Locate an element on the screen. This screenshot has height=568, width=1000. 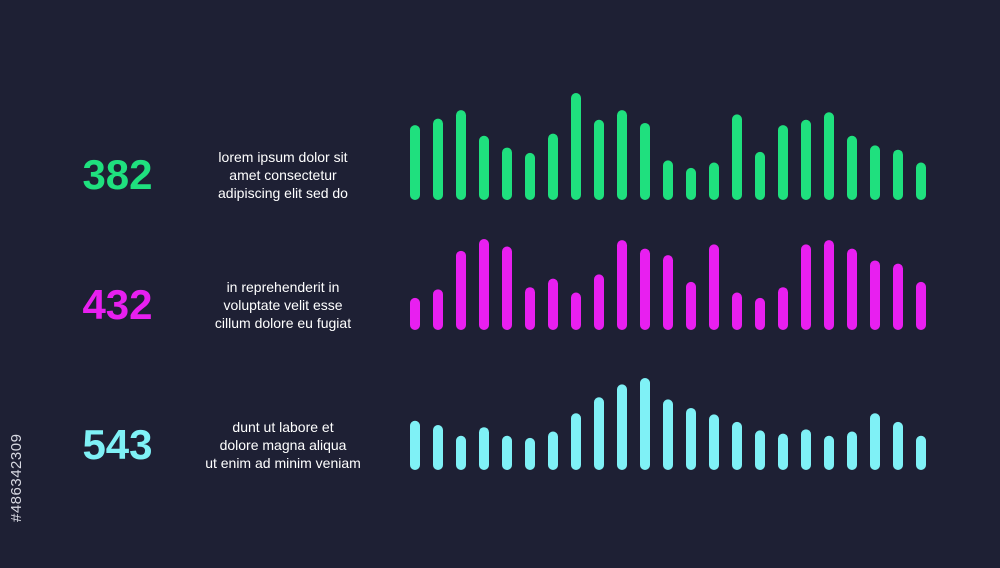
metric-value-2: 432 is located at coordinates (117, 304).